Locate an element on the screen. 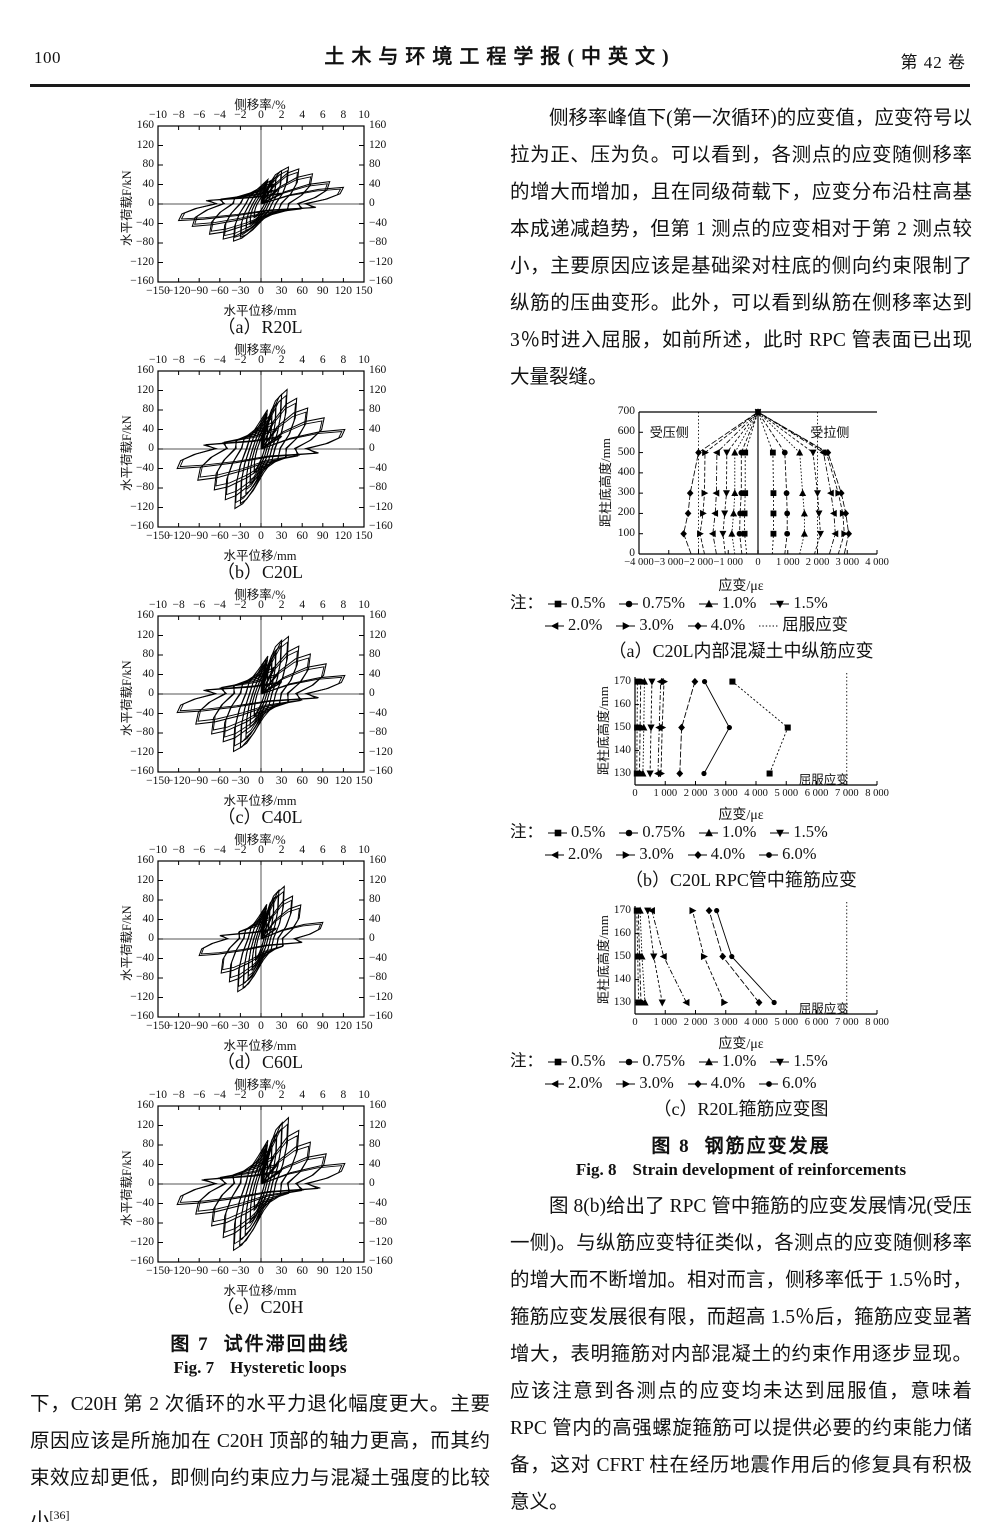  y-tick-label-right: 80 is located at coordinates (375, 1144).